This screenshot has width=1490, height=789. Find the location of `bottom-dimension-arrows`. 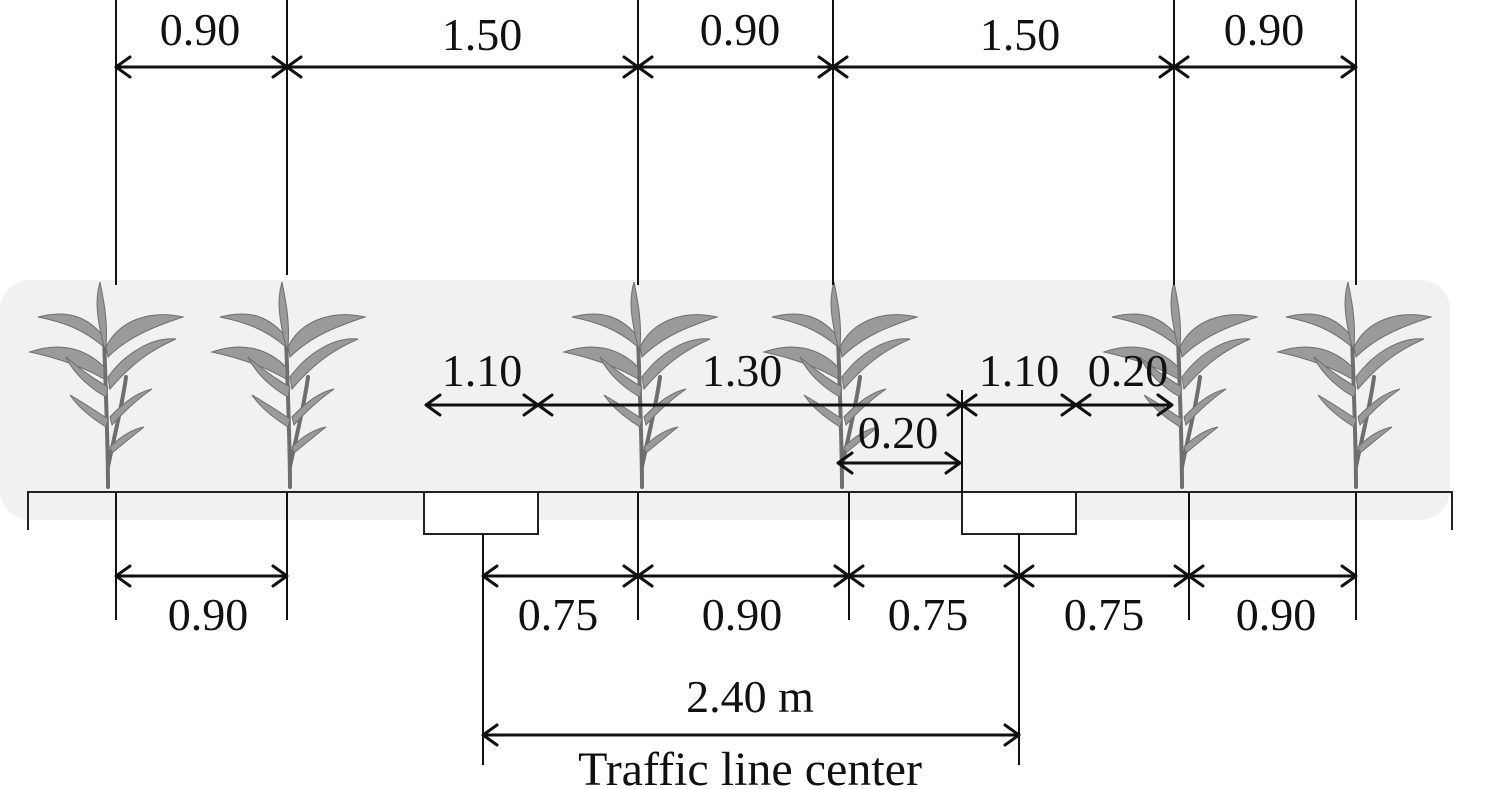

bottom-dimension-arrows is located at coordinates (736, 576).